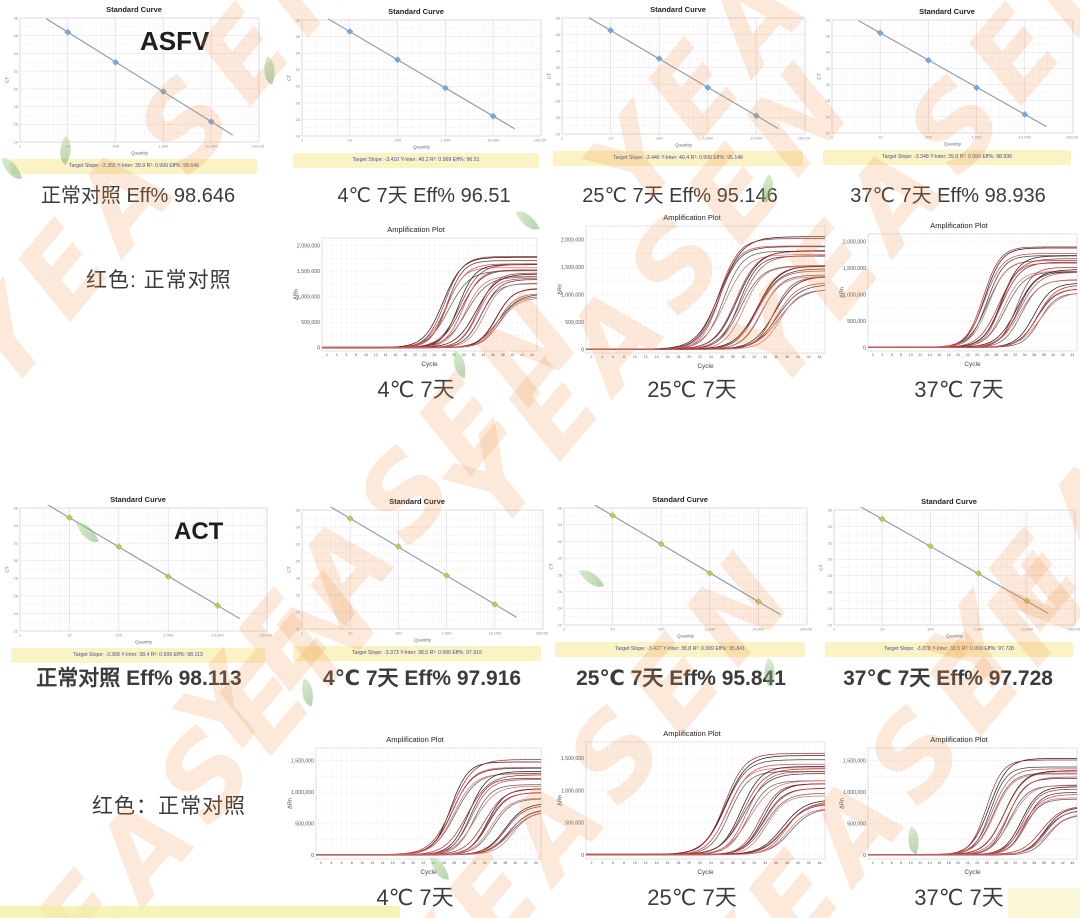  I want to click on note-red-normal-control-asfv: 红色: 正常对照, so click(159, 280).